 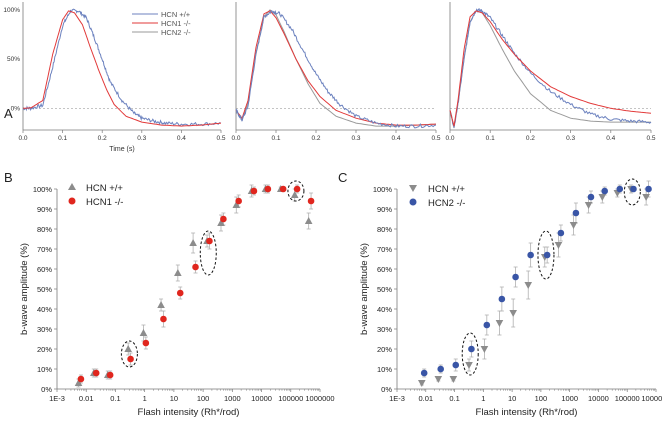 What do you see at coordinates (161, 23) in the screenshot?
I see `legend-a: HCN +/+ HCN1 -/- HCN2 -/-` at bounding box center [161, 23].